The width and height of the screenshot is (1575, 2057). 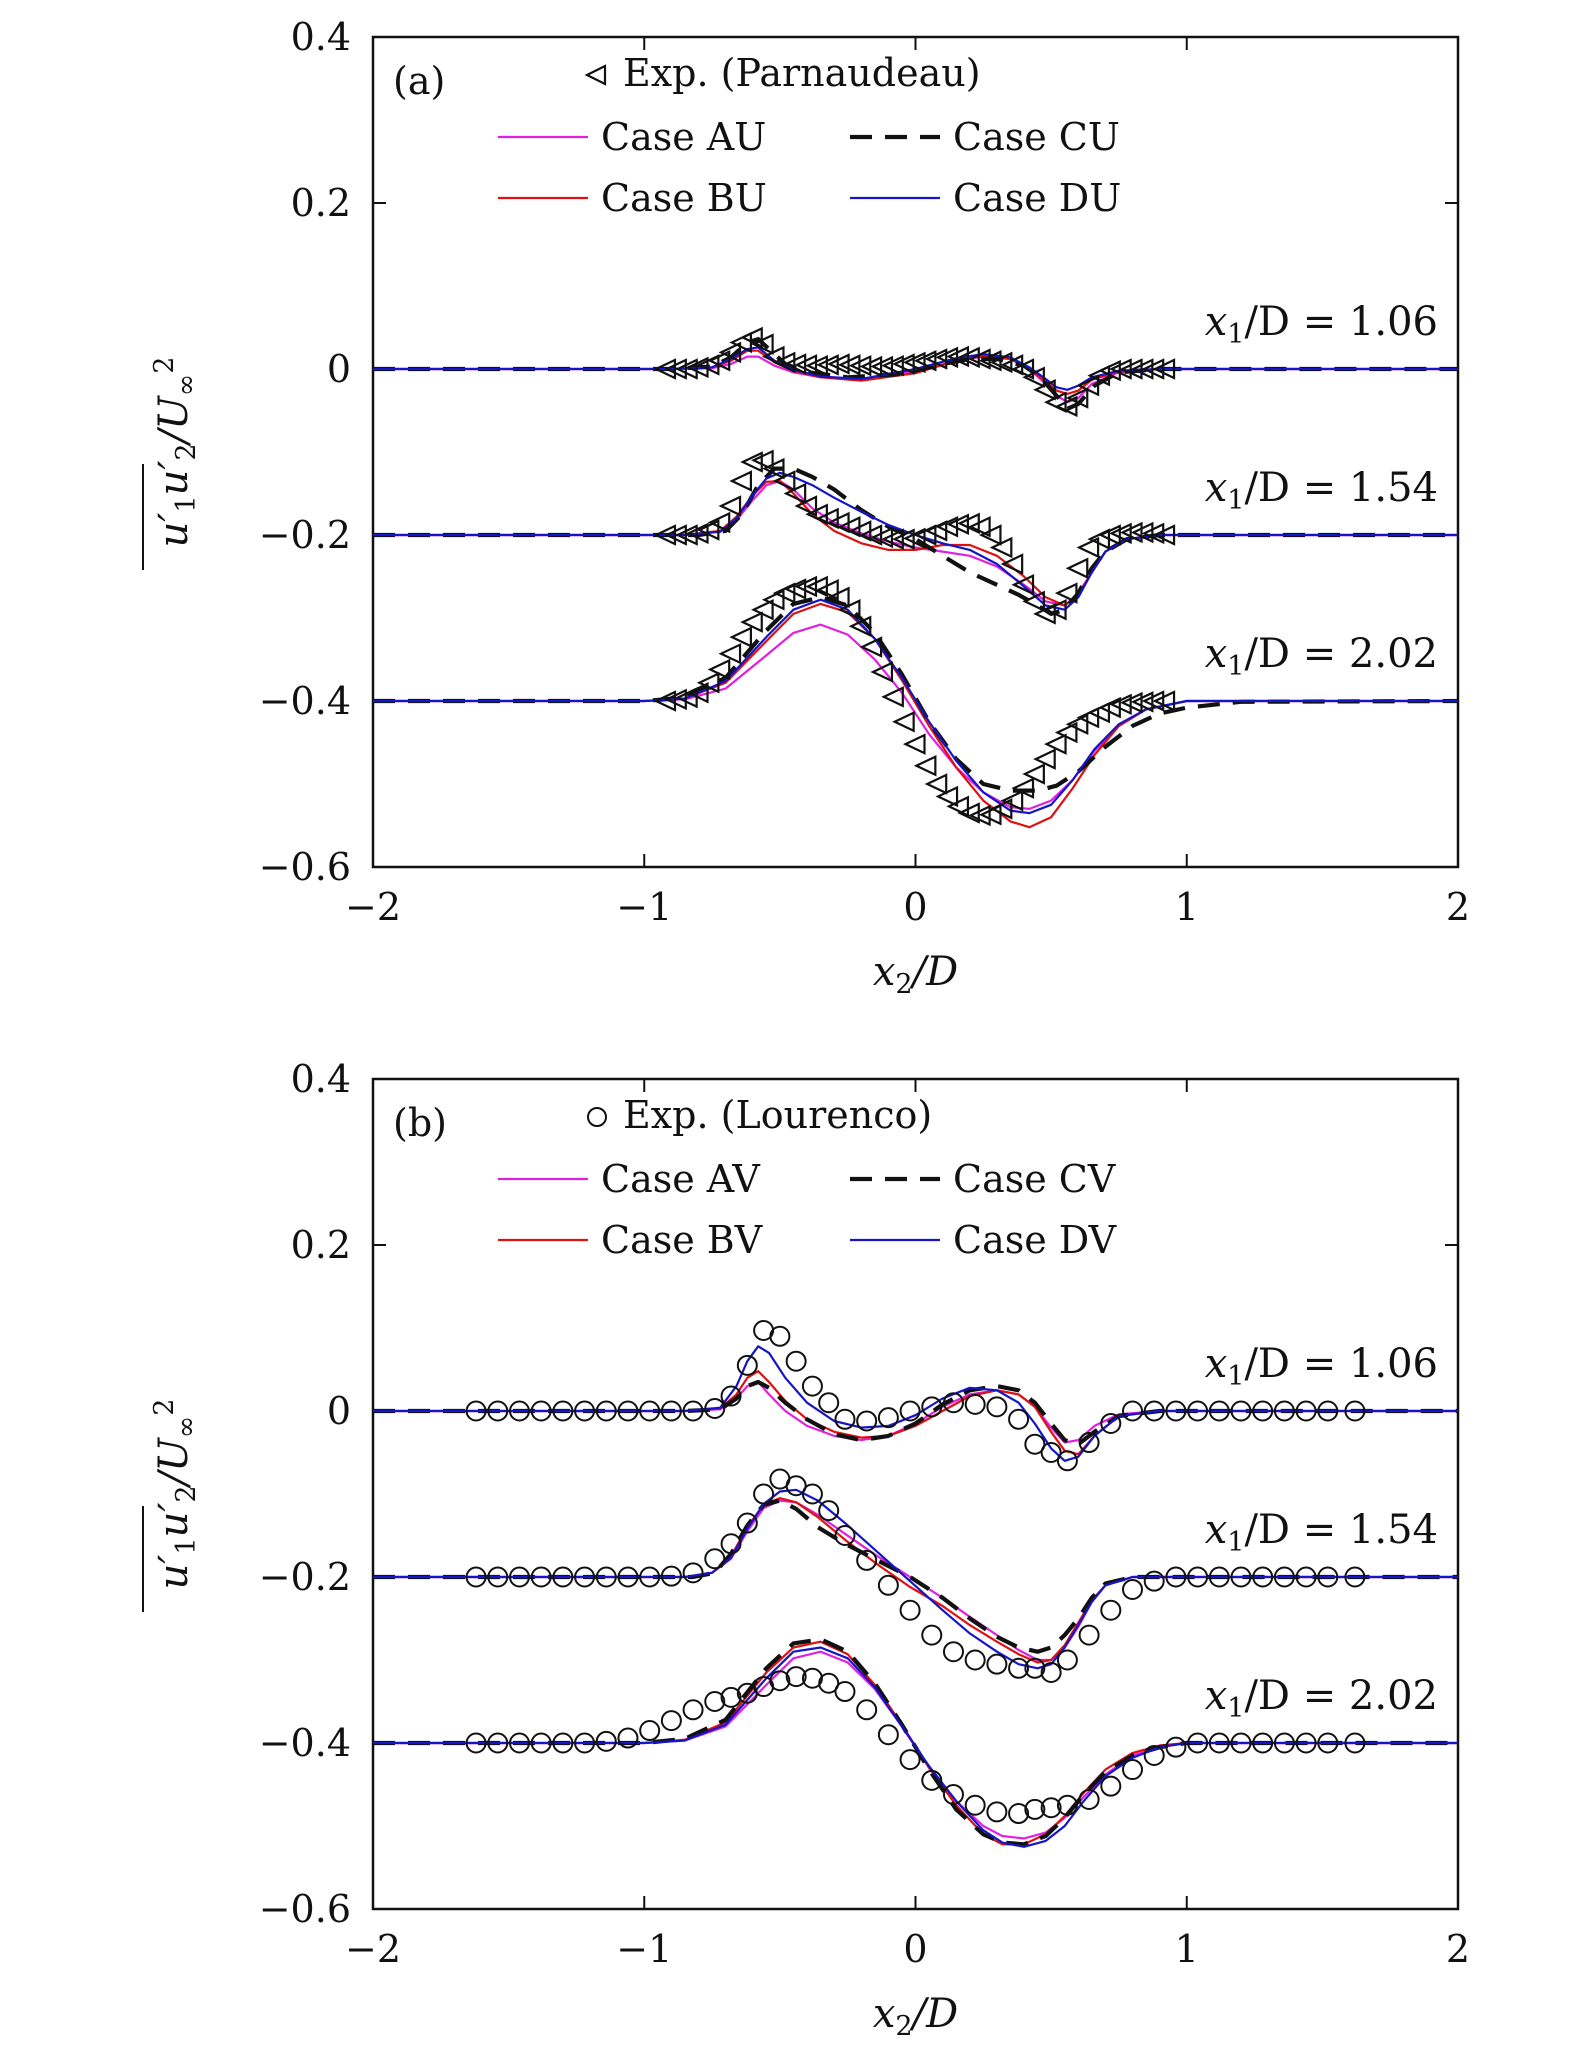 What do you see at coordinates (597, 1117) in the screenshot?
I see `legend-exp-marker` at bounding box center [597, 1117].